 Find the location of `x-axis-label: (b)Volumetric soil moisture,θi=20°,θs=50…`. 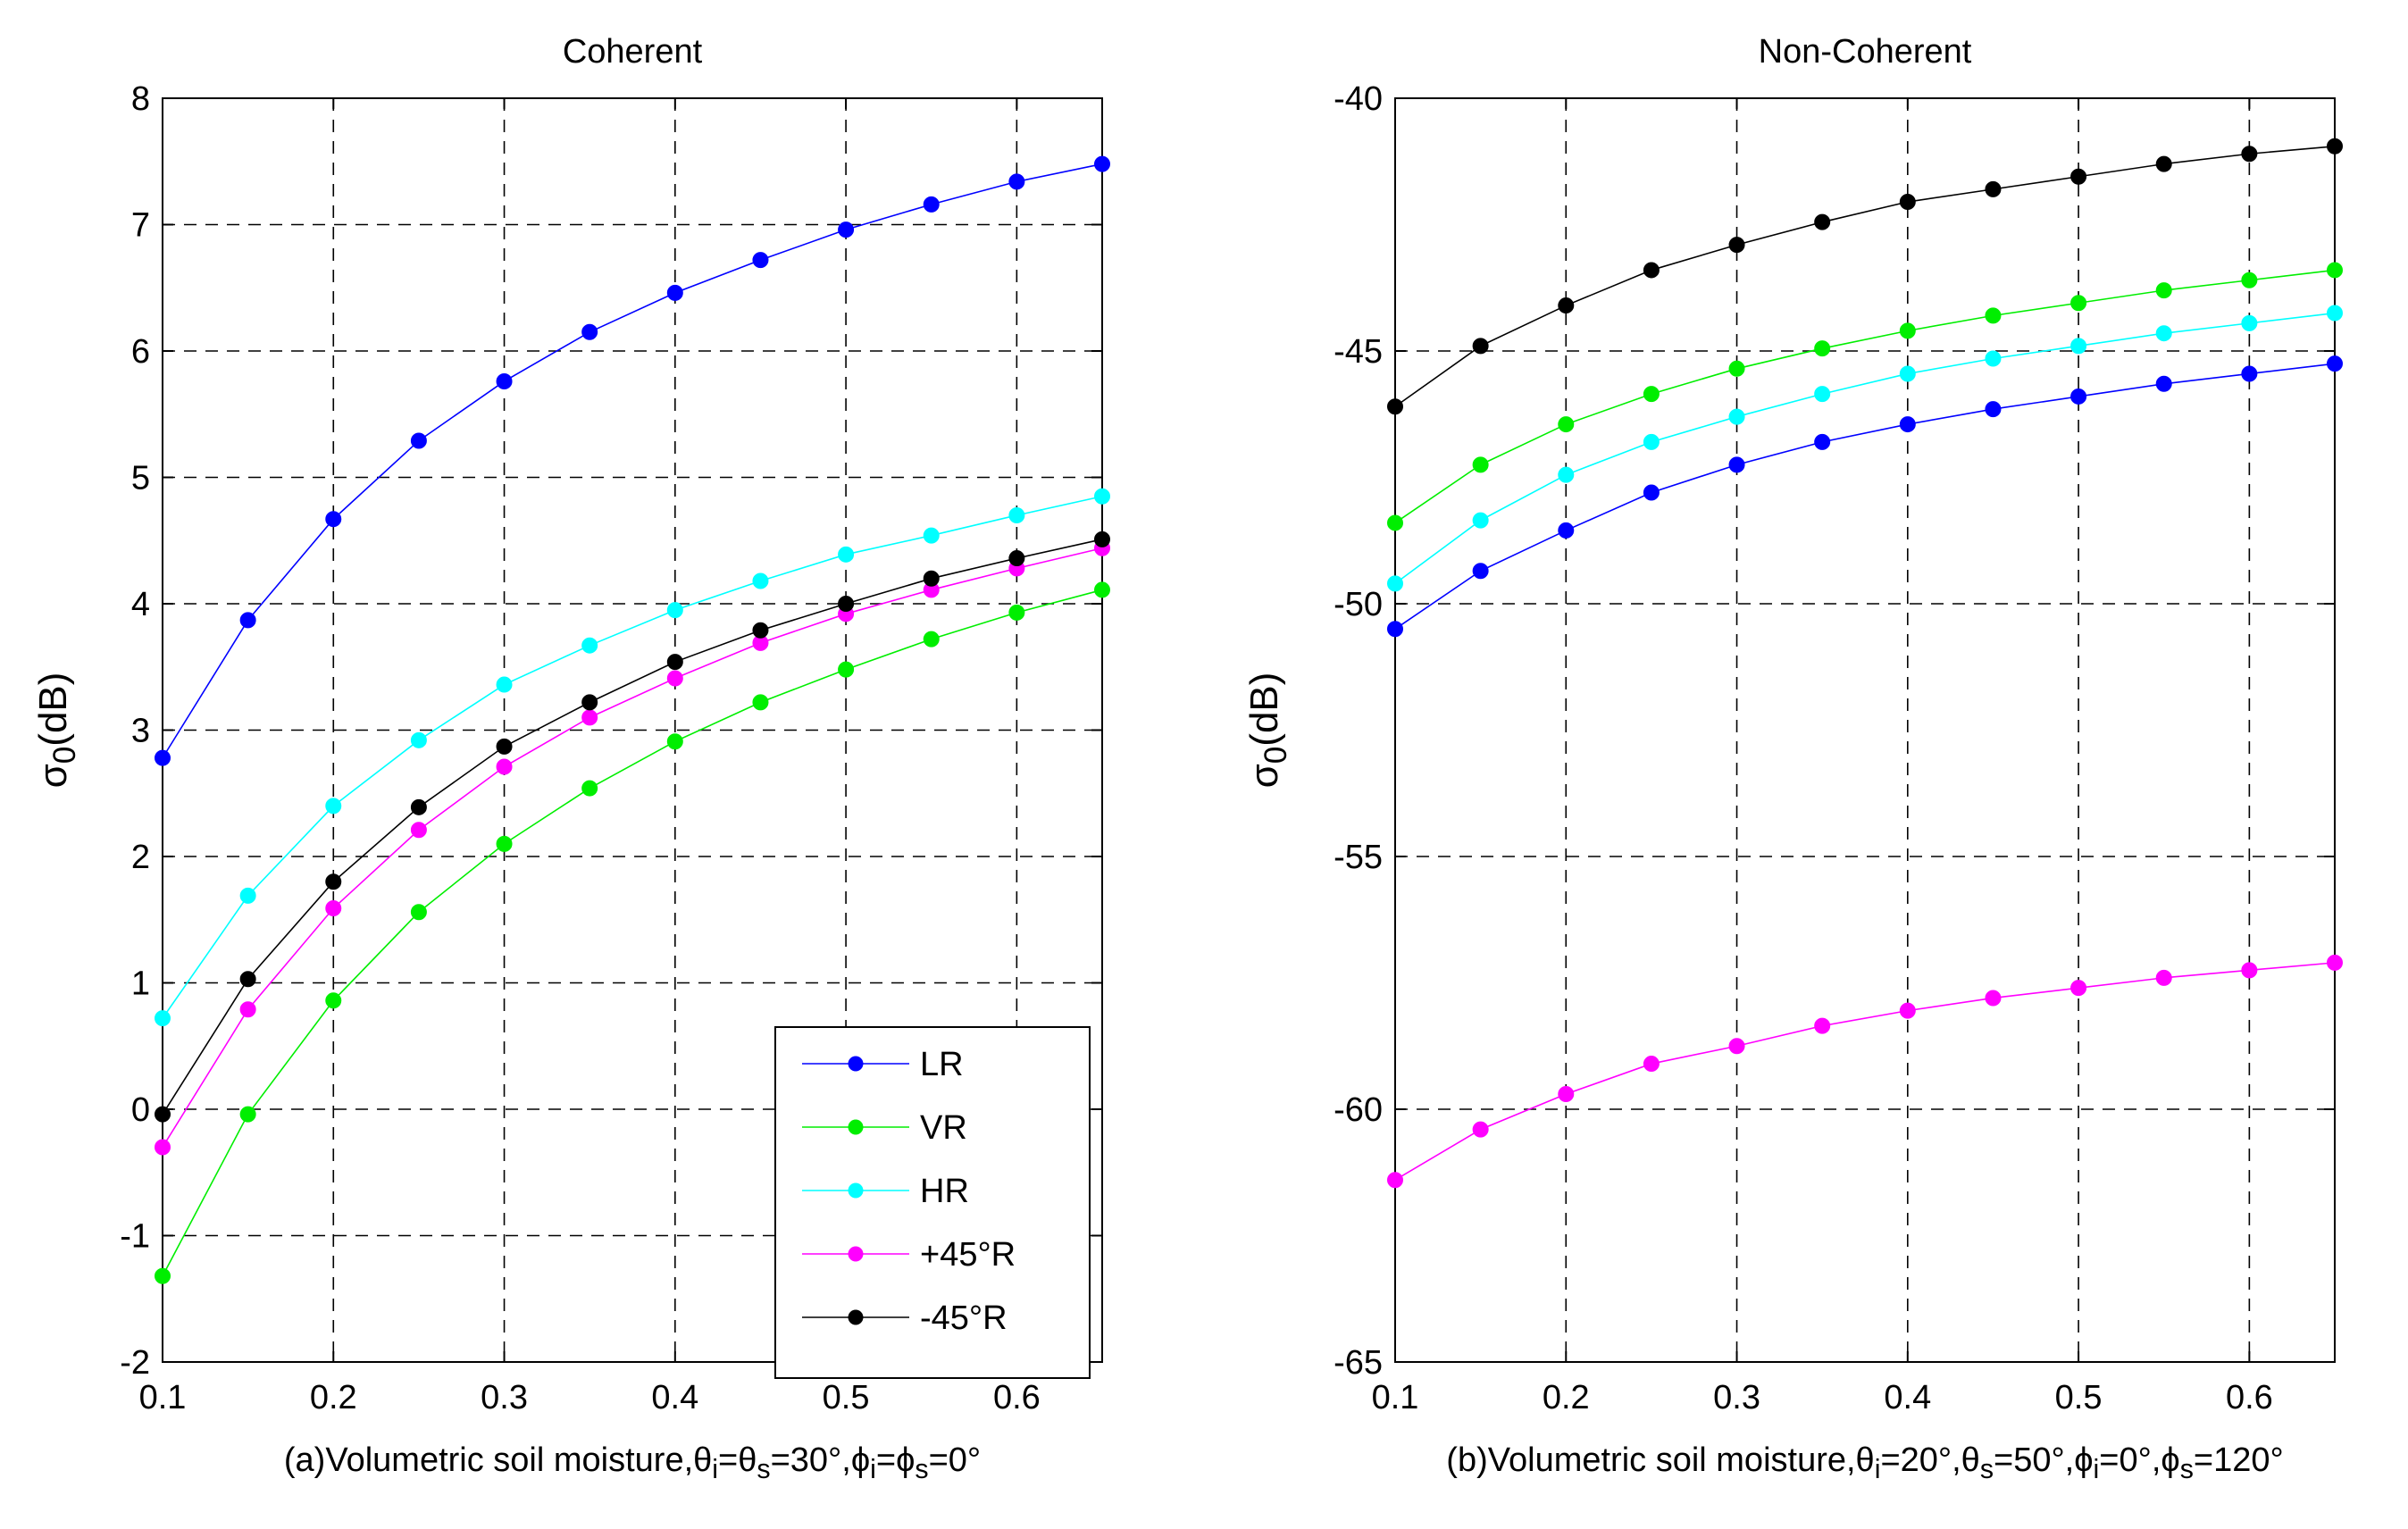

x-axis-label: (b)Volumetric soil moisture,θi=20°,θs=50… is located at coordinates (1864, 1462).